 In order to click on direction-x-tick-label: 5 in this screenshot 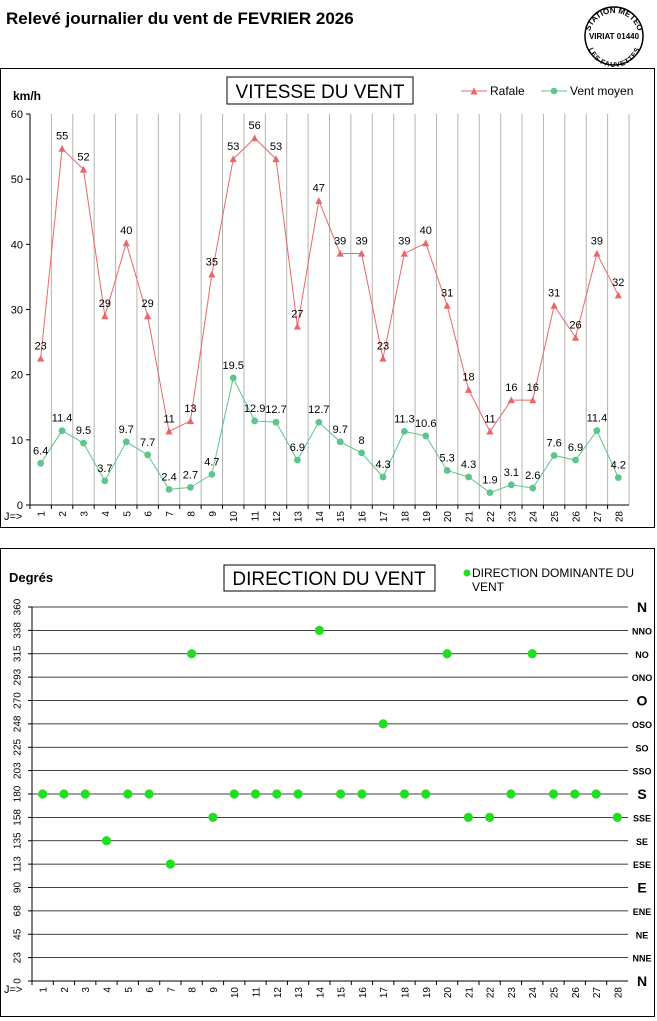, I will do `click(129, 990)`.